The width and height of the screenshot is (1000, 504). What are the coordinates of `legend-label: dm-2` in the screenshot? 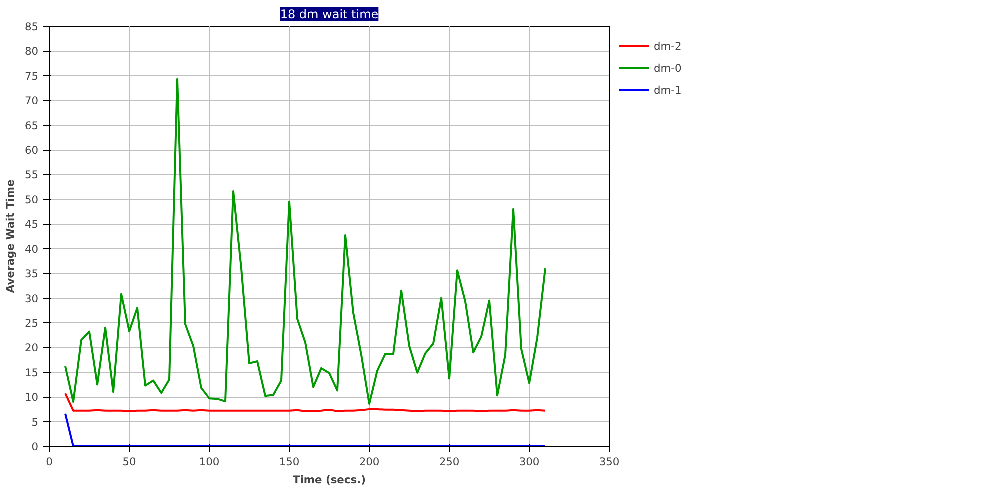 It's located at (668, 46).